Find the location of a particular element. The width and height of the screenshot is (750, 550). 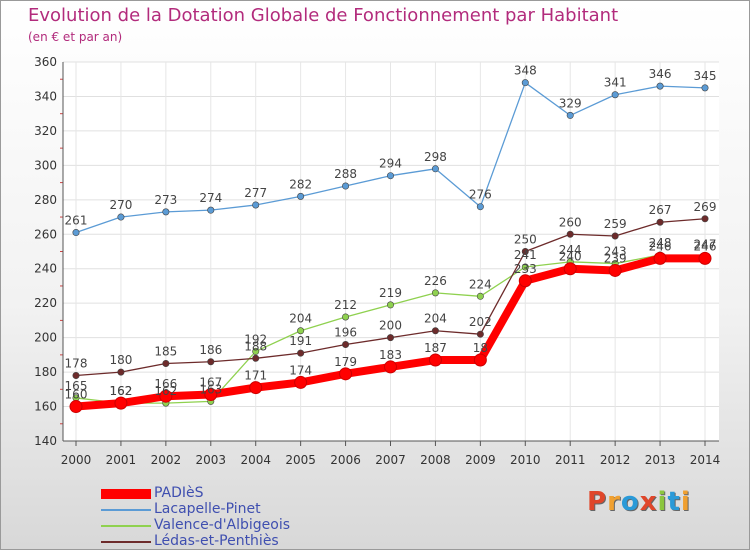

data-label: 270 is located at coordinates (120, 205).